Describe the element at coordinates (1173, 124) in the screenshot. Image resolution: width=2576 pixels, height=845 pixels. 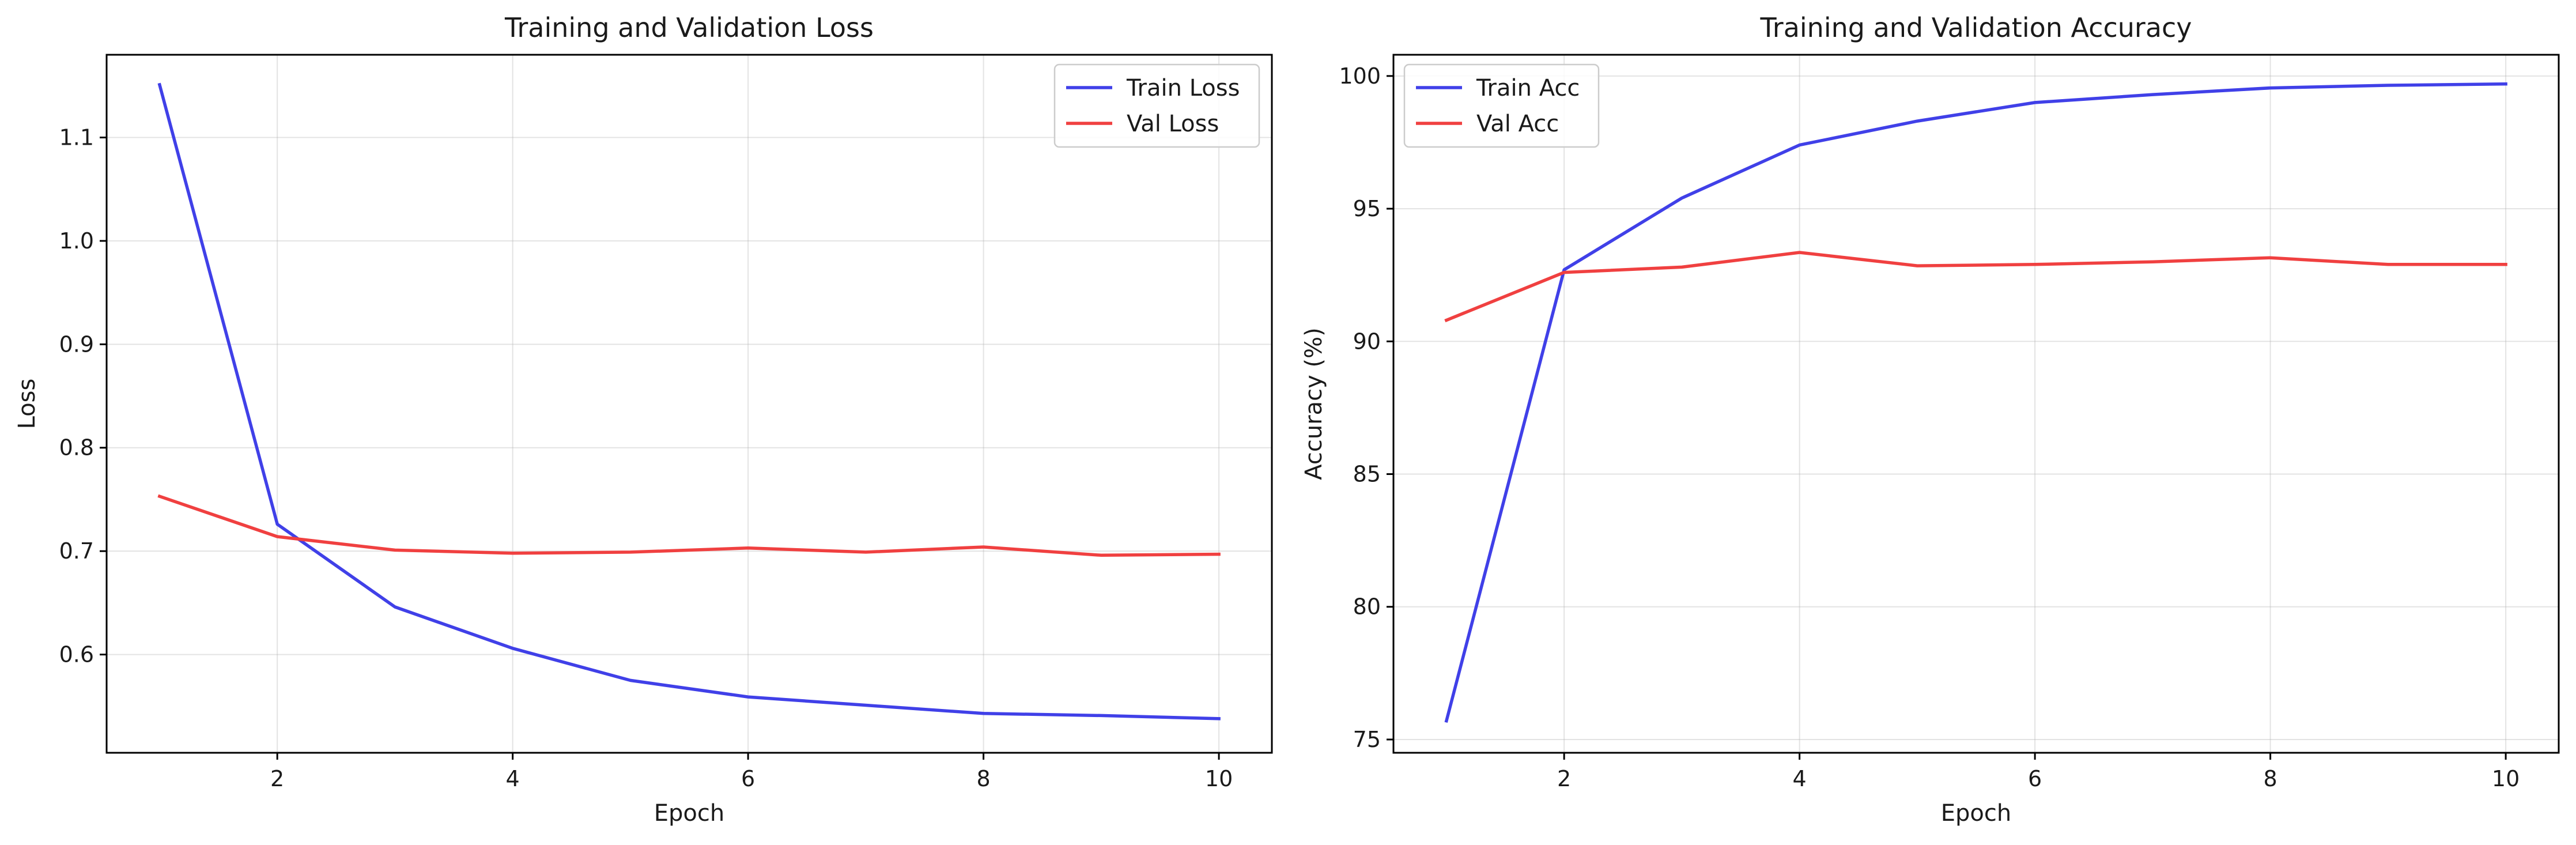
I see `legend-label: Val Loss` at that location.